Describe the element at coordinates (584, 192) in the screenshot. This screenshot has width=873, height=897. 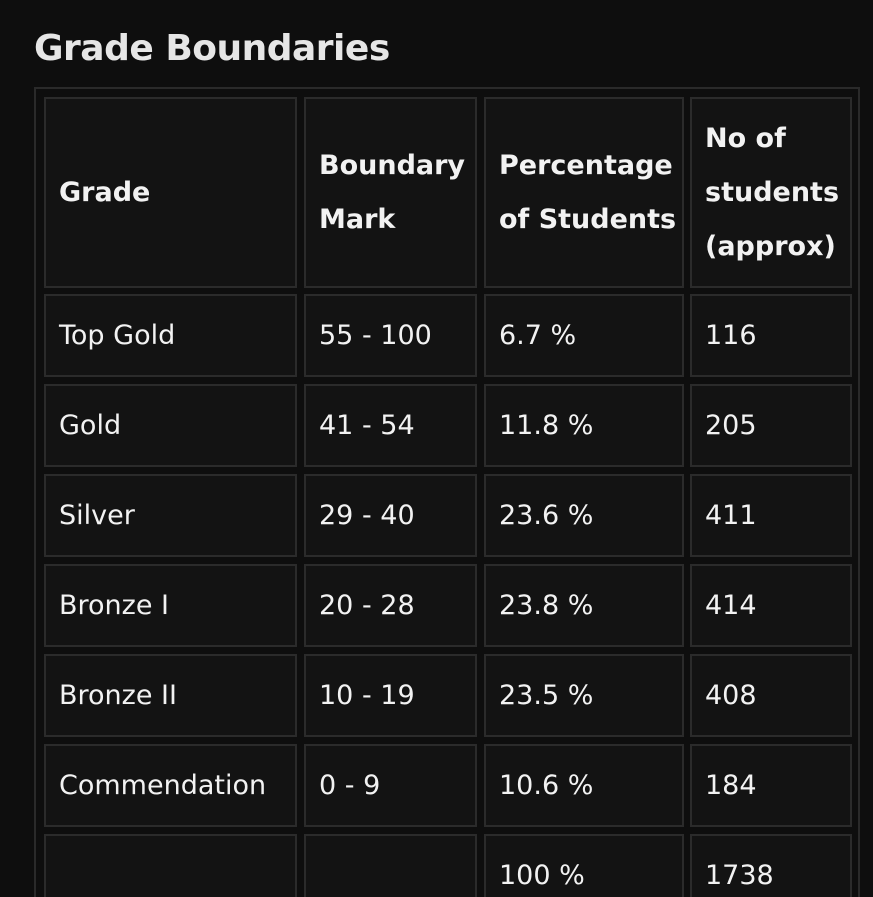
I see `header-percentage: Percentage of Students` at that location.